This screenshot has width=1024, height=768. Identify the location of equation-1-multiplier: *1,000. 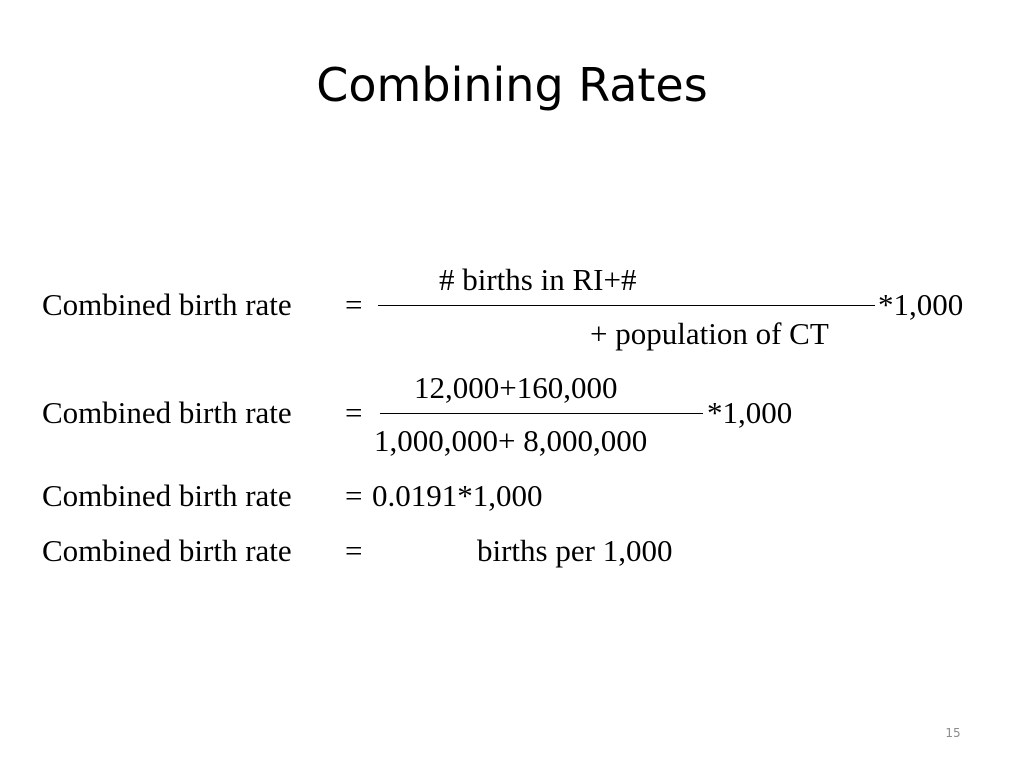
(921, 304).